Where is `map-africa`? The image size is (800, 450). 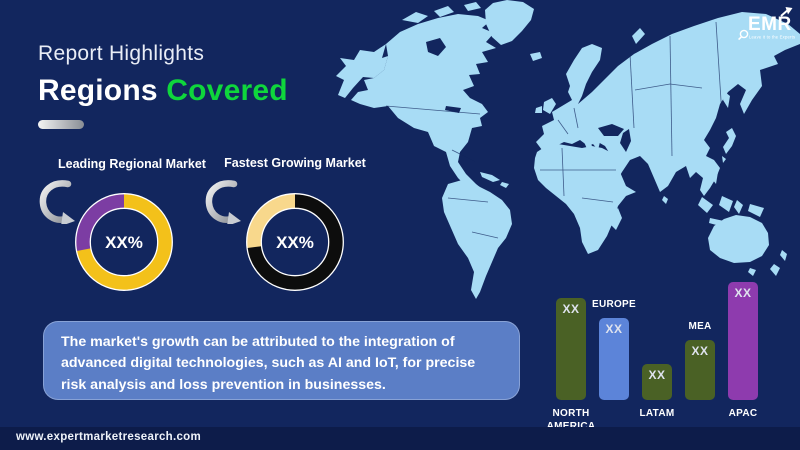 map-africa is located at coordinates (585, 199).